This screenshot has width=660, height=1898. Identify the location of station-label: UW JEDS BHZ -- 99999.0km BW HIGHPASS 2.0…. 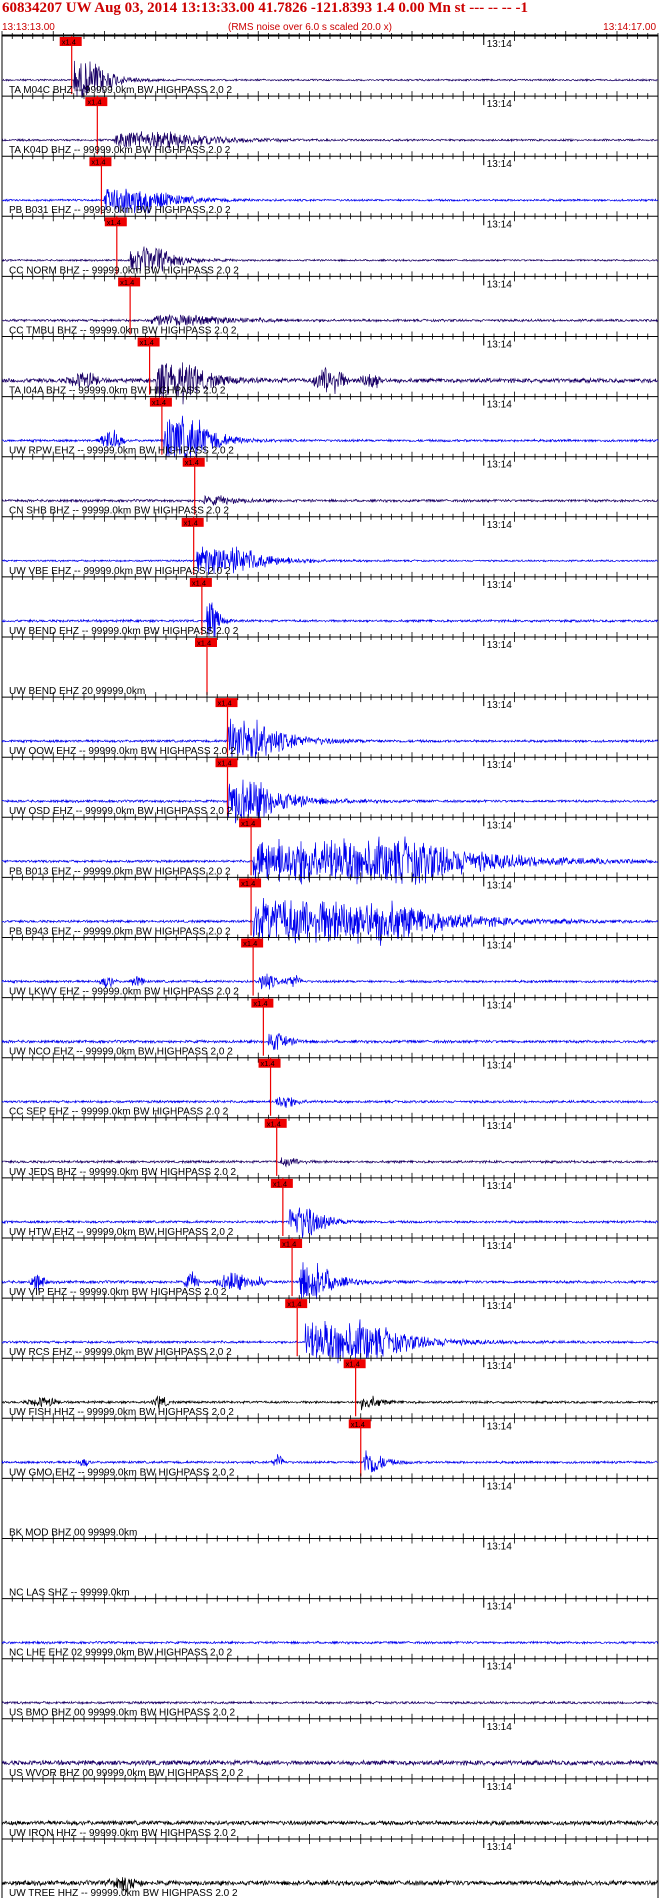
(123, 1172).